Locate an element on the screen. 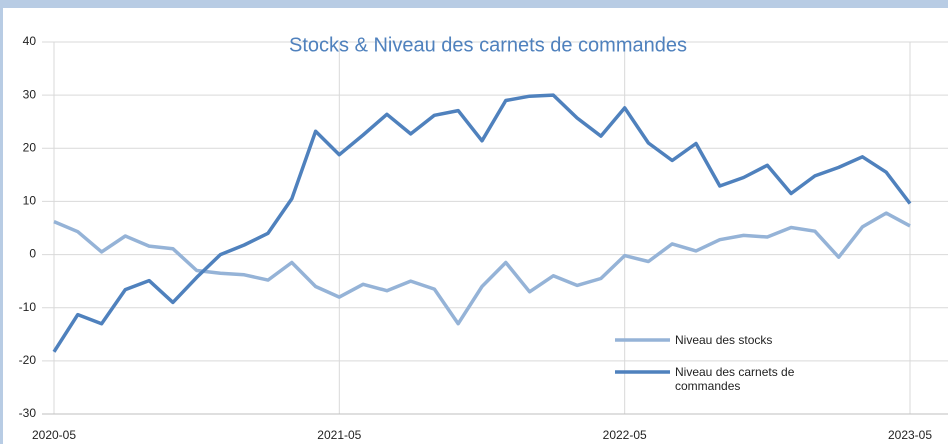 The height and width of the screenshot is (444, 948). y-tick-label: 10 is located at coordinates (30, 201).